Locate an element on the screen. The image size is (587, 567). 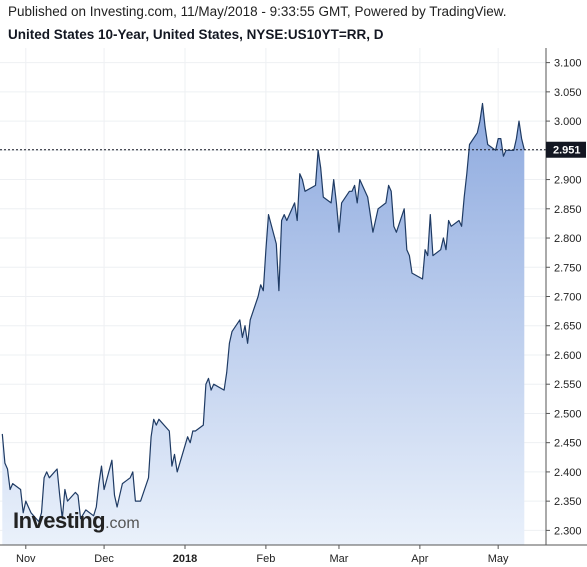
x-tick-label: 2018 is located at coordinates (185, 559).